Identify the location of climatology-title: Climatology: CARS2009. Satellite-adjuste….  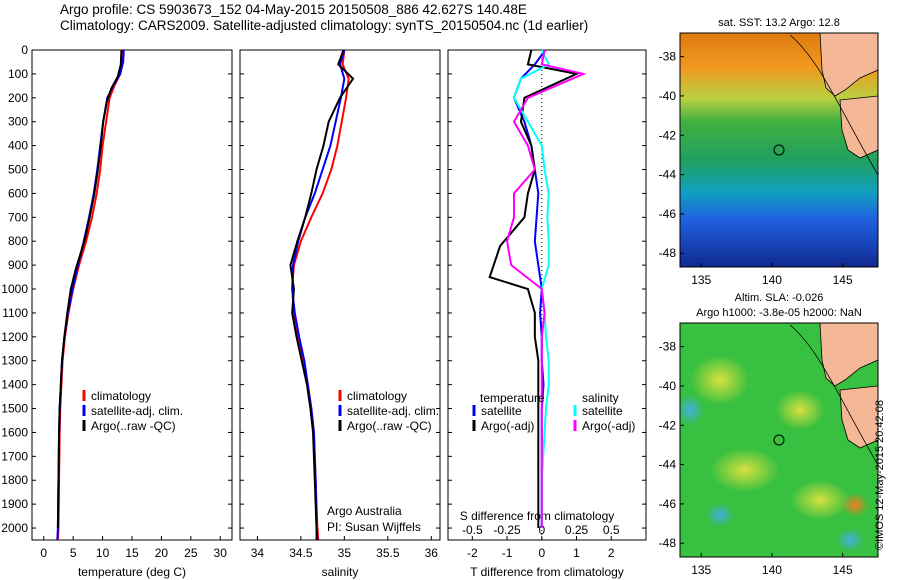
(324, 25).